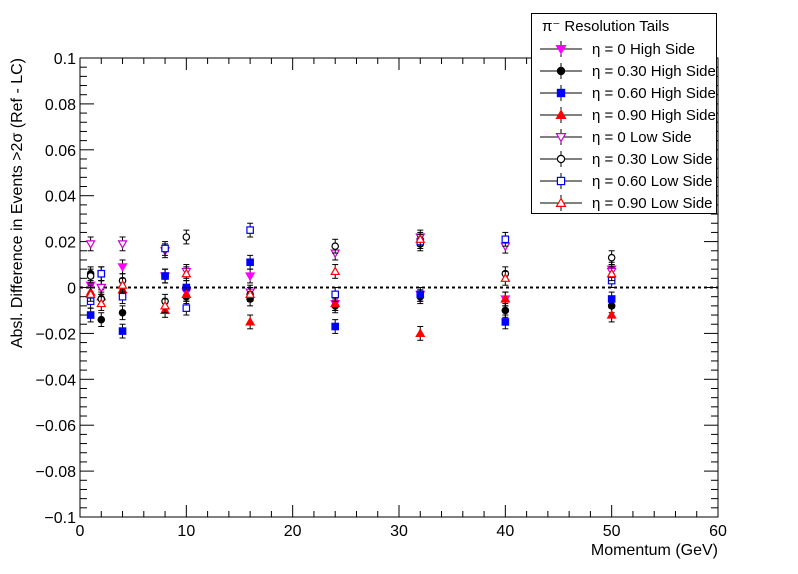 This screenshot has width=798, height=574. I want to click on legend-entry: η = 0 Low Side, so click(624, 137).